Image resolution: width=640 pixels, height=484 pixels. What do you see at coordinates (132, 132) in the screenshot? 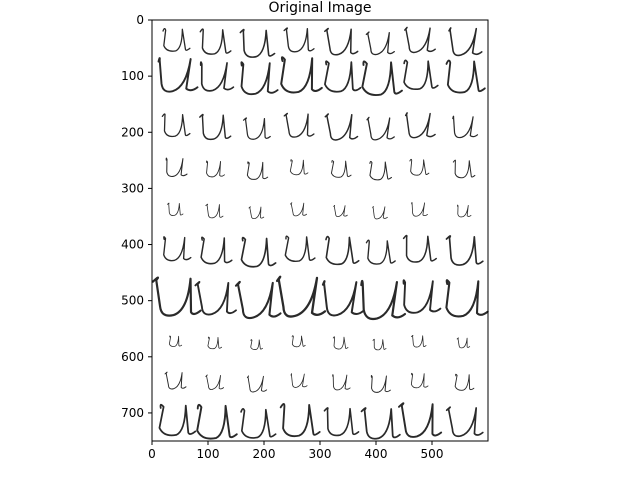
I see `y-tick-label: 200` at bounding box center [132, 132].